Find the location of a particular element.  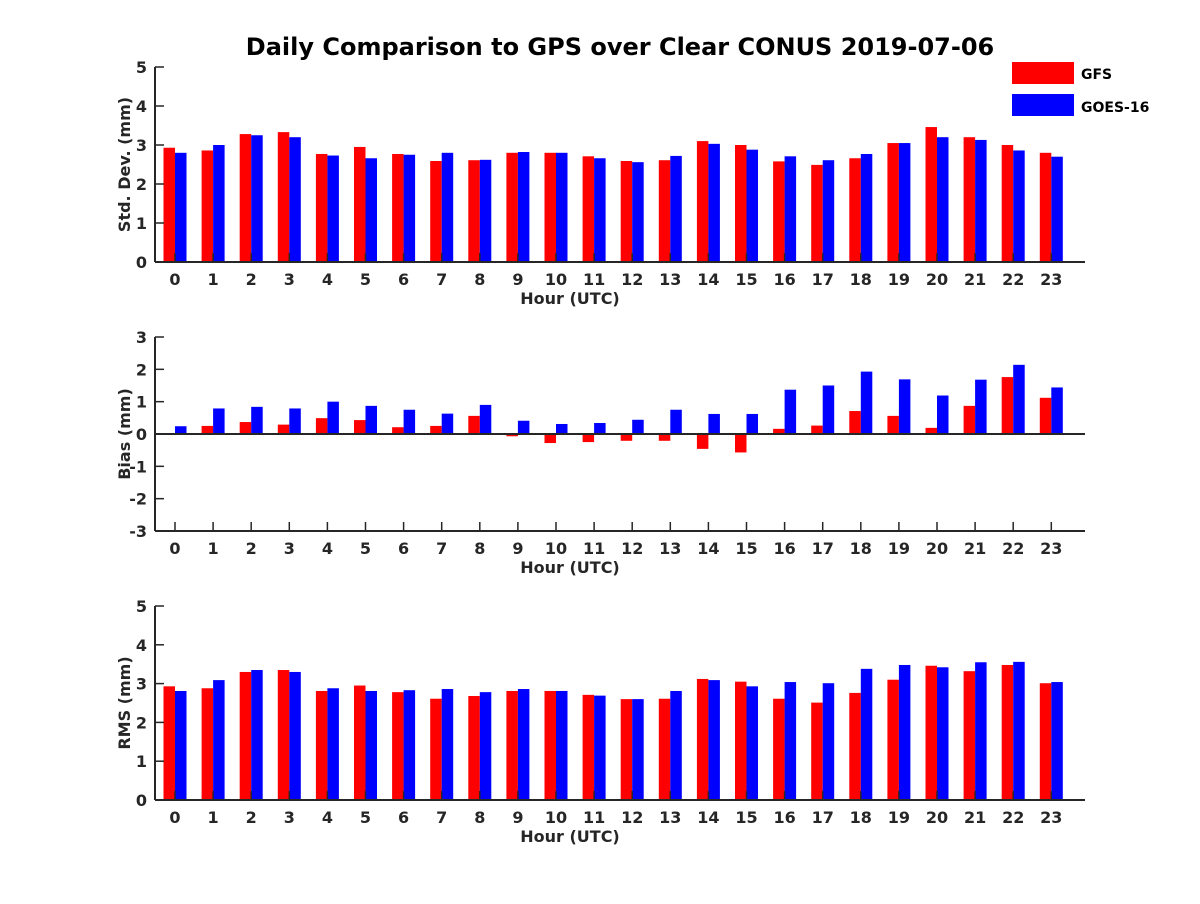

xtick-label-std-14: 14 is located at coordinates (708, 279).